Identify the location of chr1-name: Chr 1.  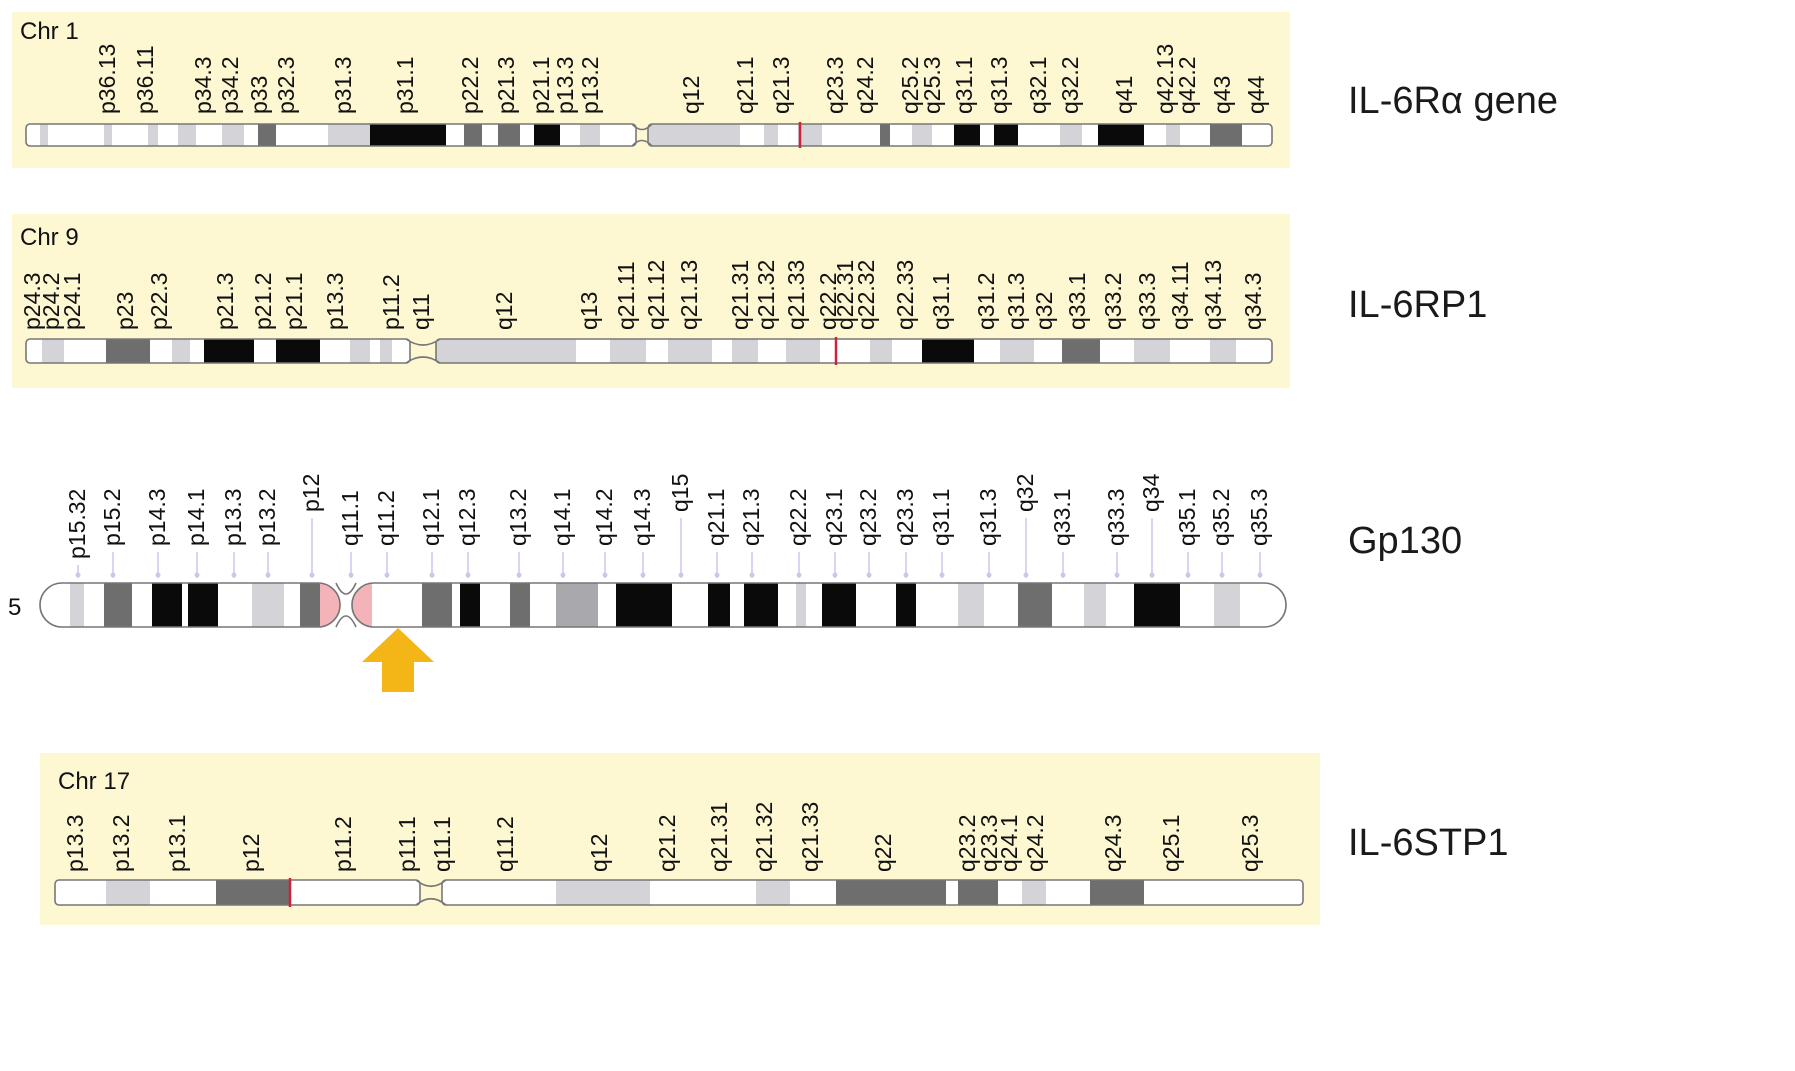
(49, 31).